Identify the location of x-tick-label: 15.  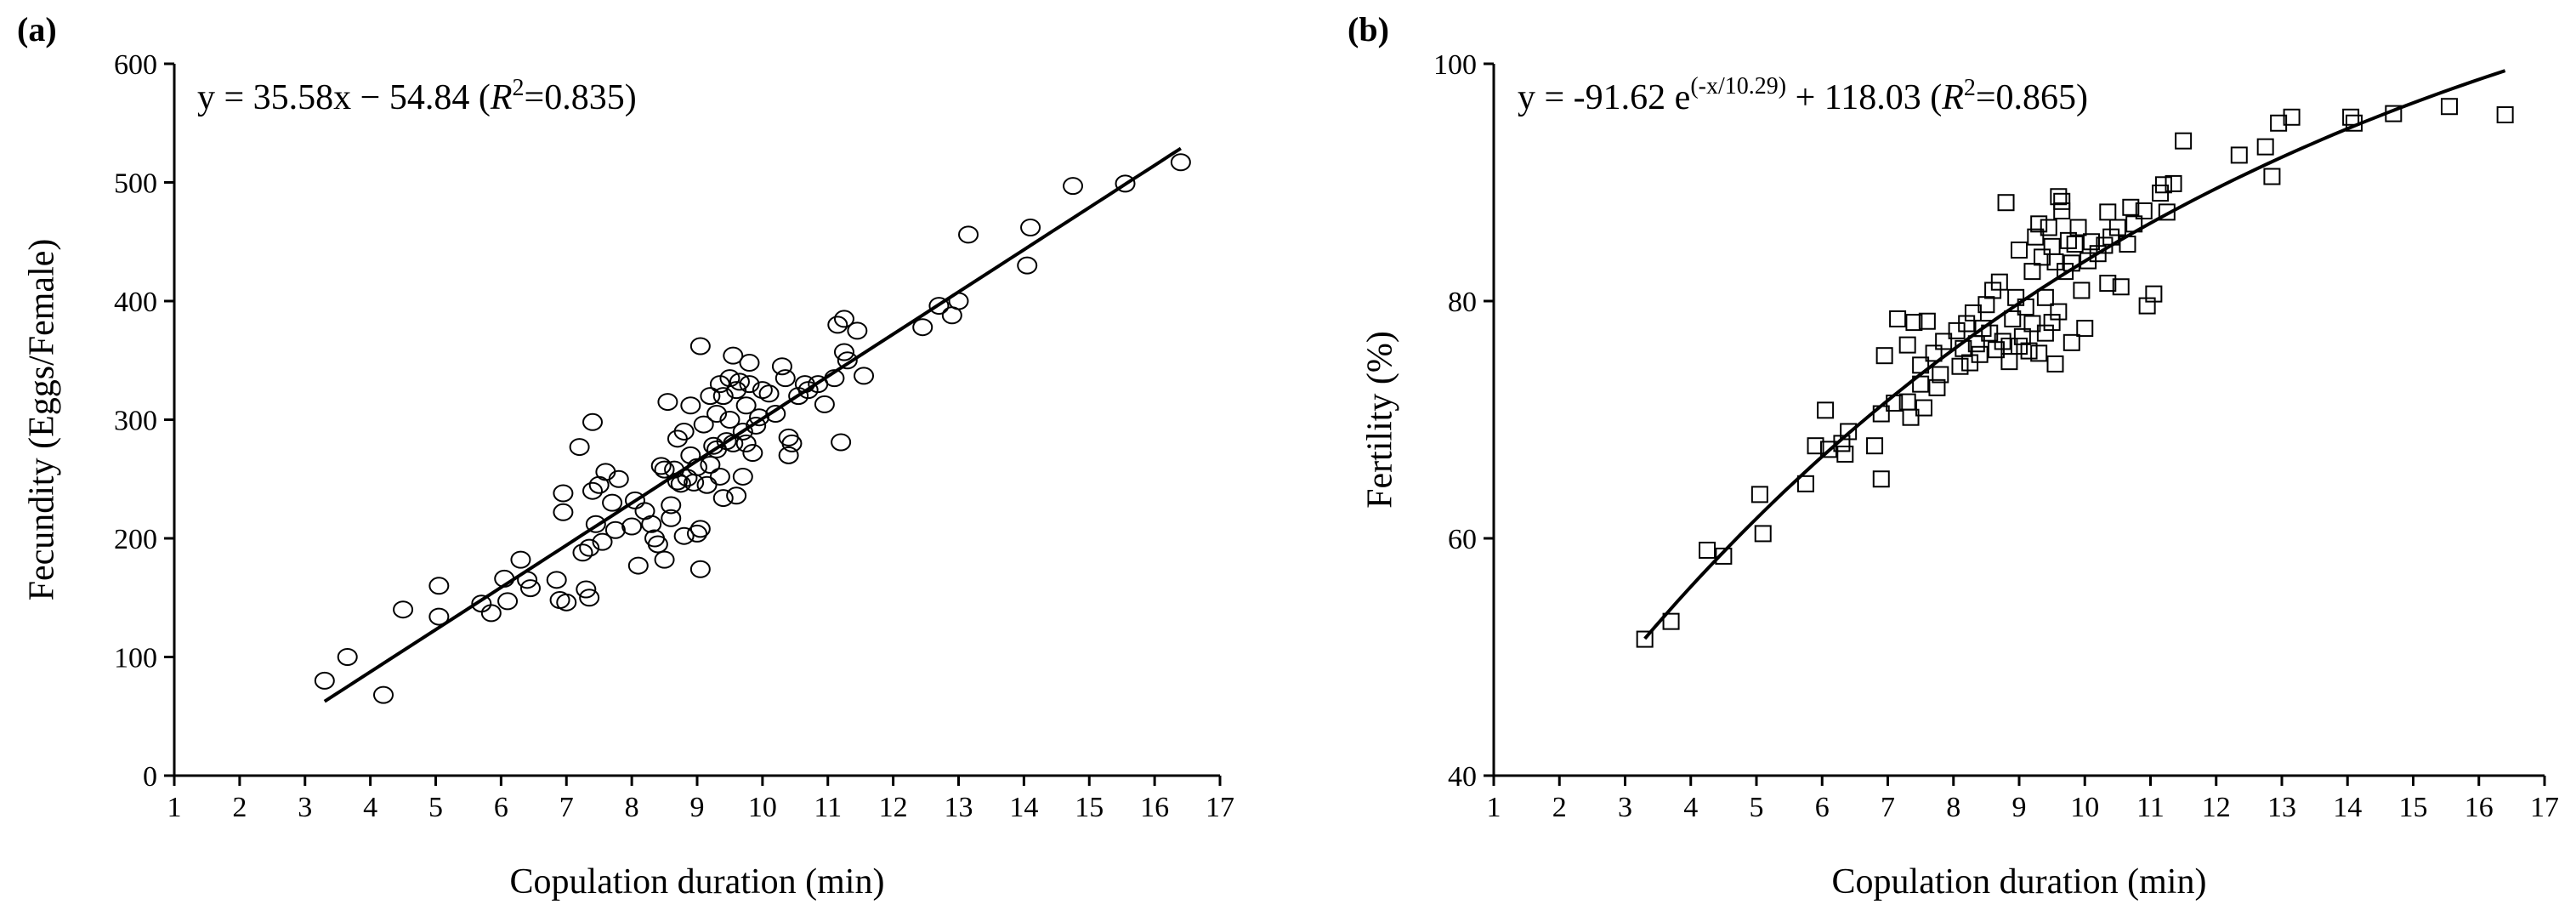
(2414, 807).